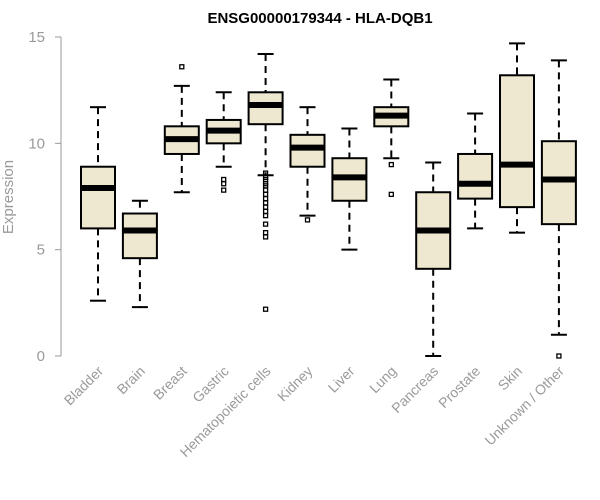 The width and height of the screenshot is (600, 500). I want to click on y-tick-label: 5, so click(41, 250).